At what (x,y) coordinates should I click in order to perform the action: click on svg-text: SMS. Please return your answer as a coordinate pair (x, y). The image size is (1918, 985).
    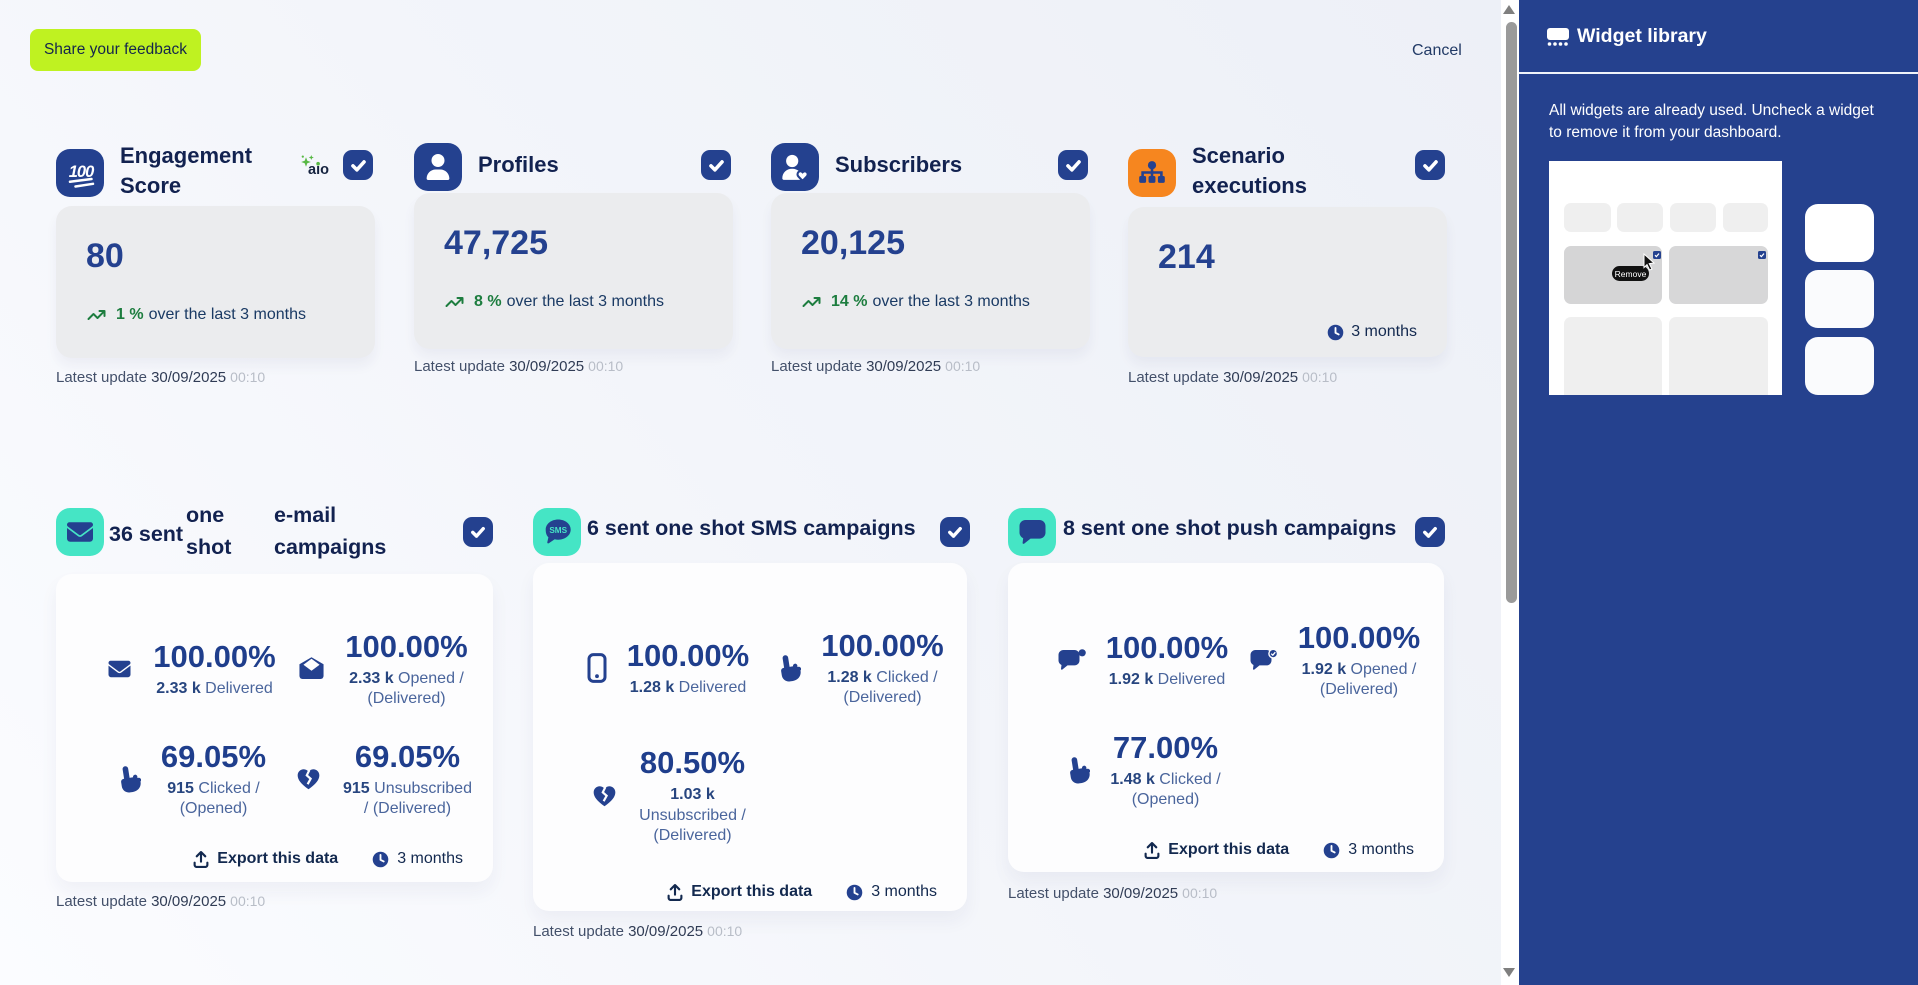
    Looking at the image, I should click on (558, 530).